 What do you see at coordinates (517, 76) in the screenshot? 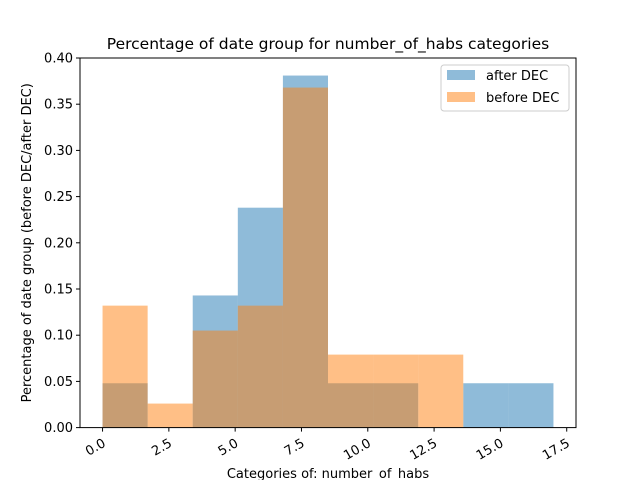
I see `legend-label-after-dec: after DEC` at bounding box center [517, 76].